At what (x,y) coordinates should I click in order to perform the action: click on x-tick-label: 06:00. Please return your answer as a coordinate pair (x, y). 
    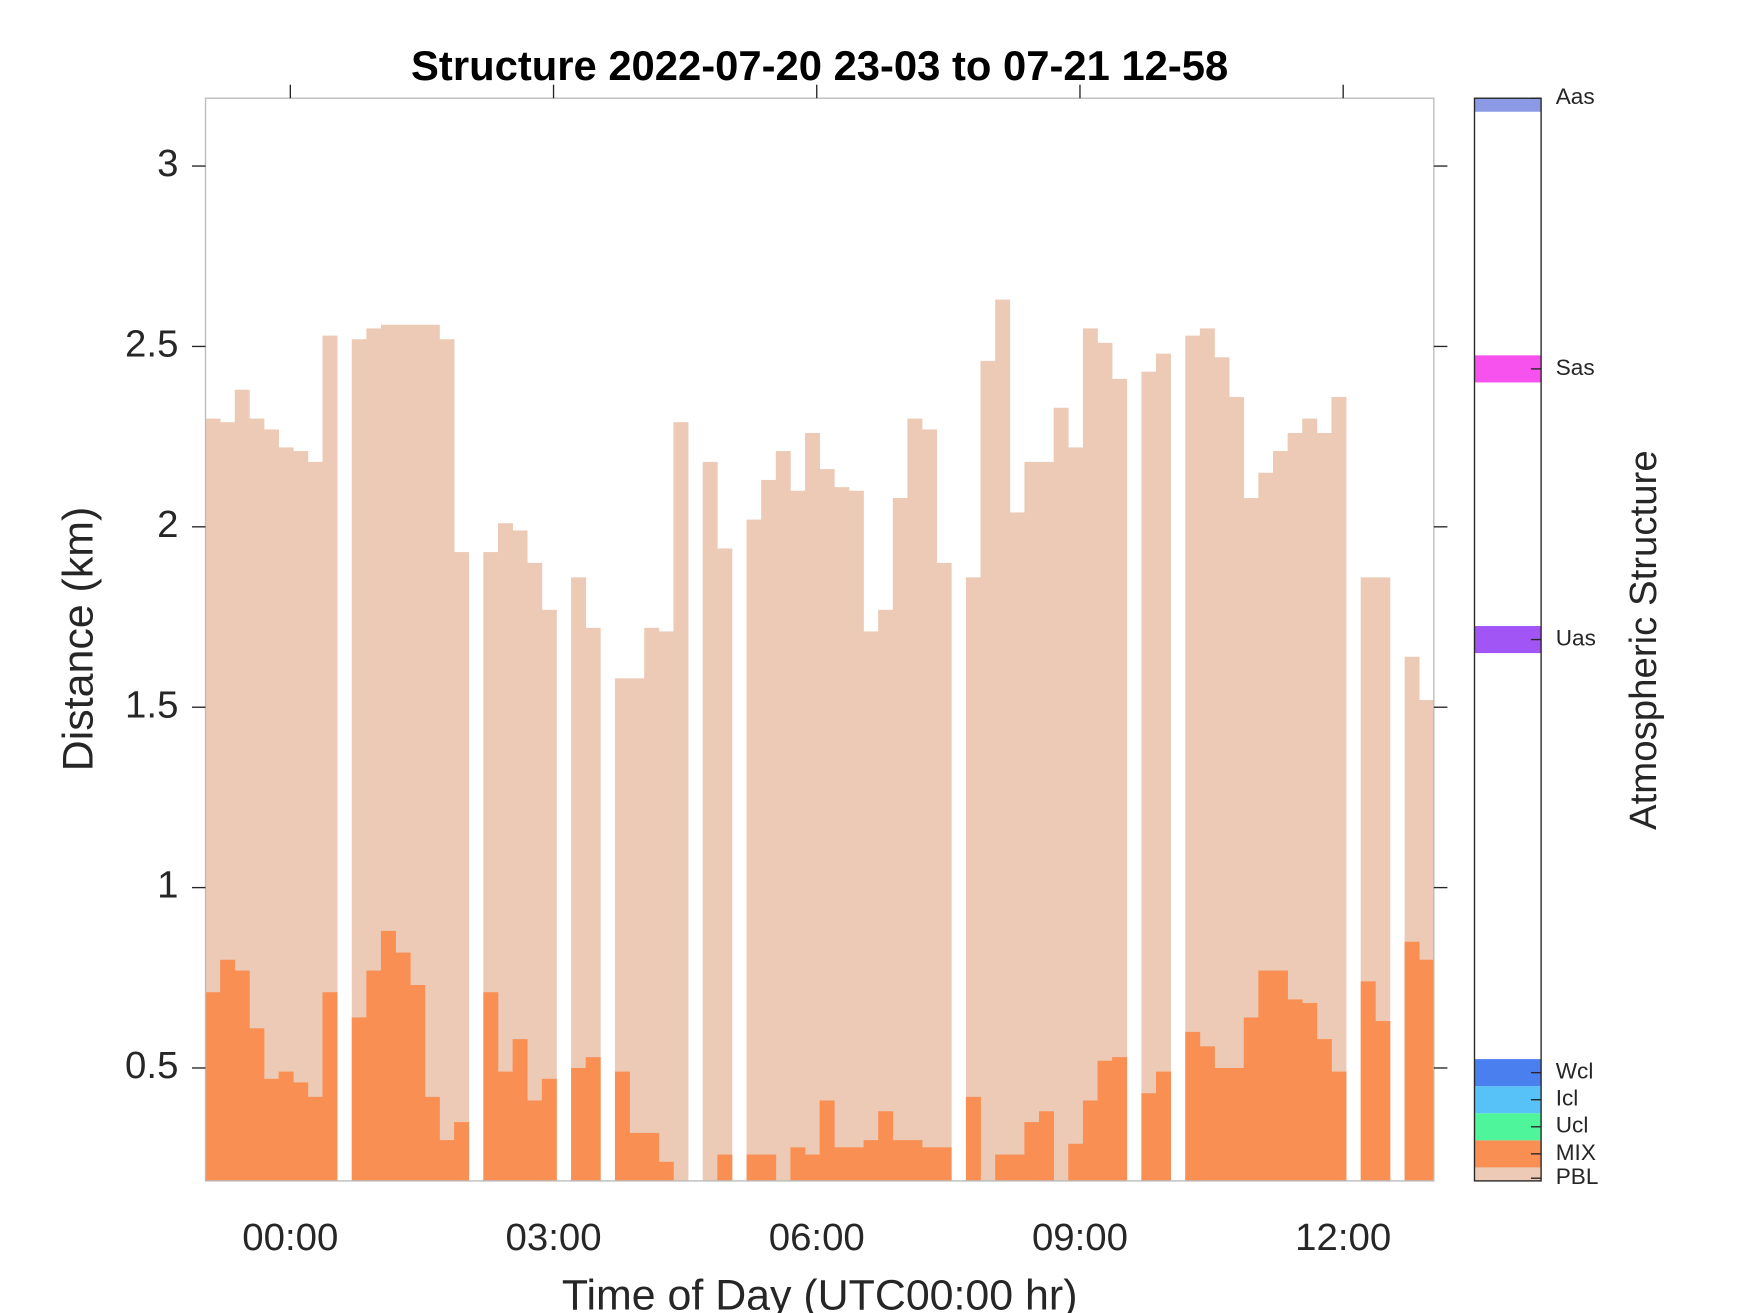
    Looking at the image, I should click on (817, 1237).